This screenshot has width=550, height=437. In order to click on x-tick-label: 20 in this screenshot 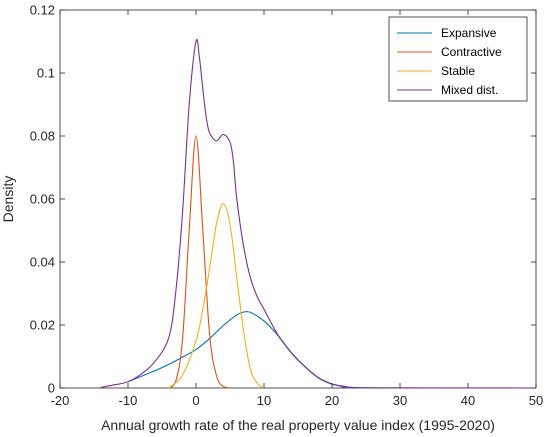, I will do `click(332, 400)`.